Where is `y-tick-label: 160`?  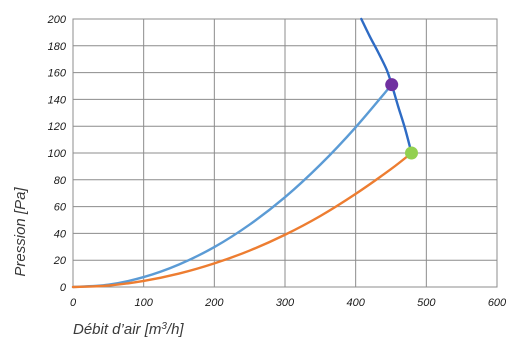
y-tick-label: 160 is located at coordinates (57, 74).